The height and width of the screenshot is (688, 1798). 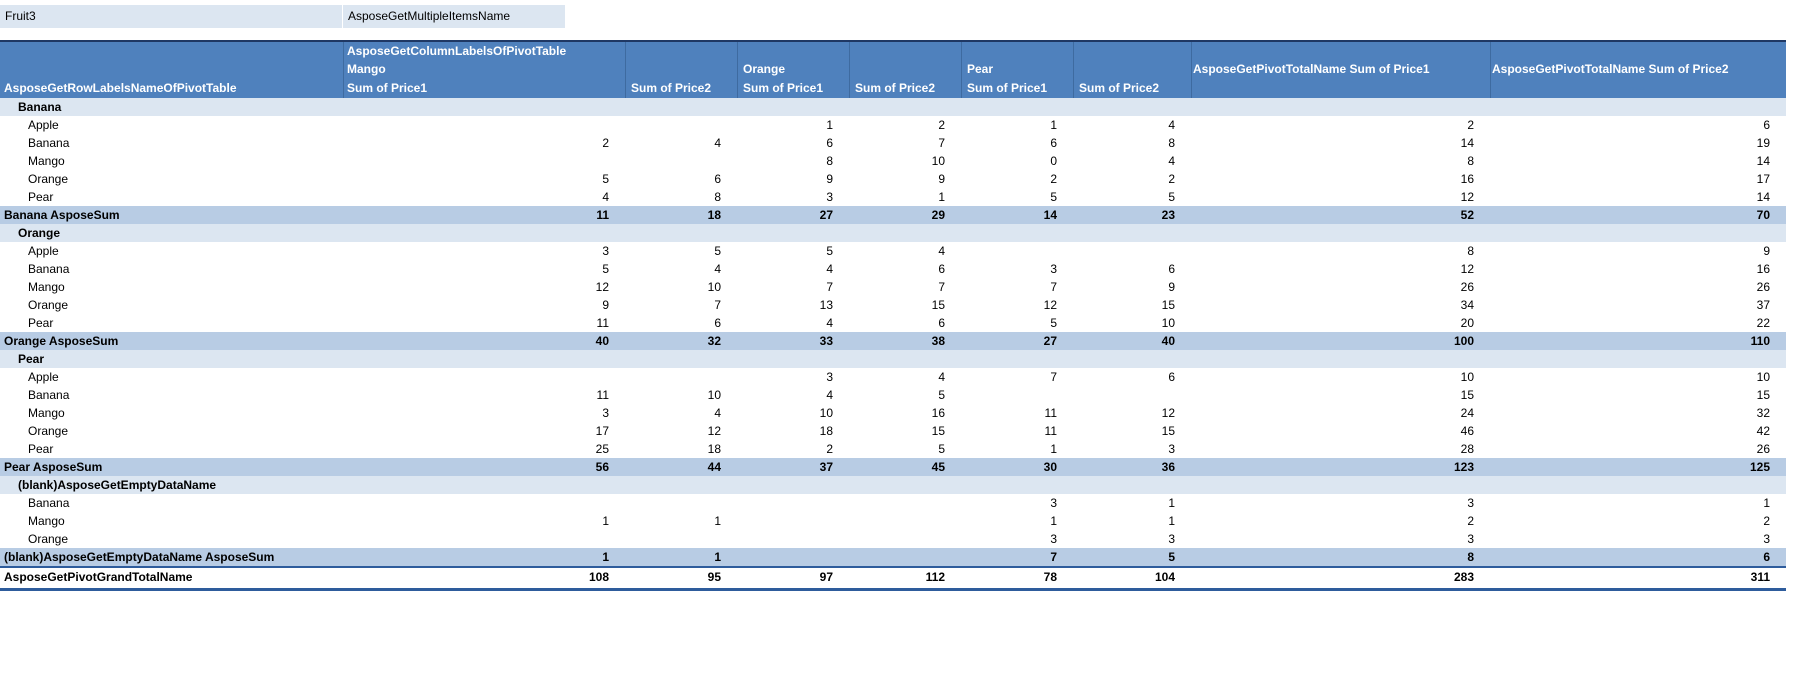 What do you see at coordinates (826, 431) in the screenshot?
I see `cell-value: 18` at bounding box center [826, 431].